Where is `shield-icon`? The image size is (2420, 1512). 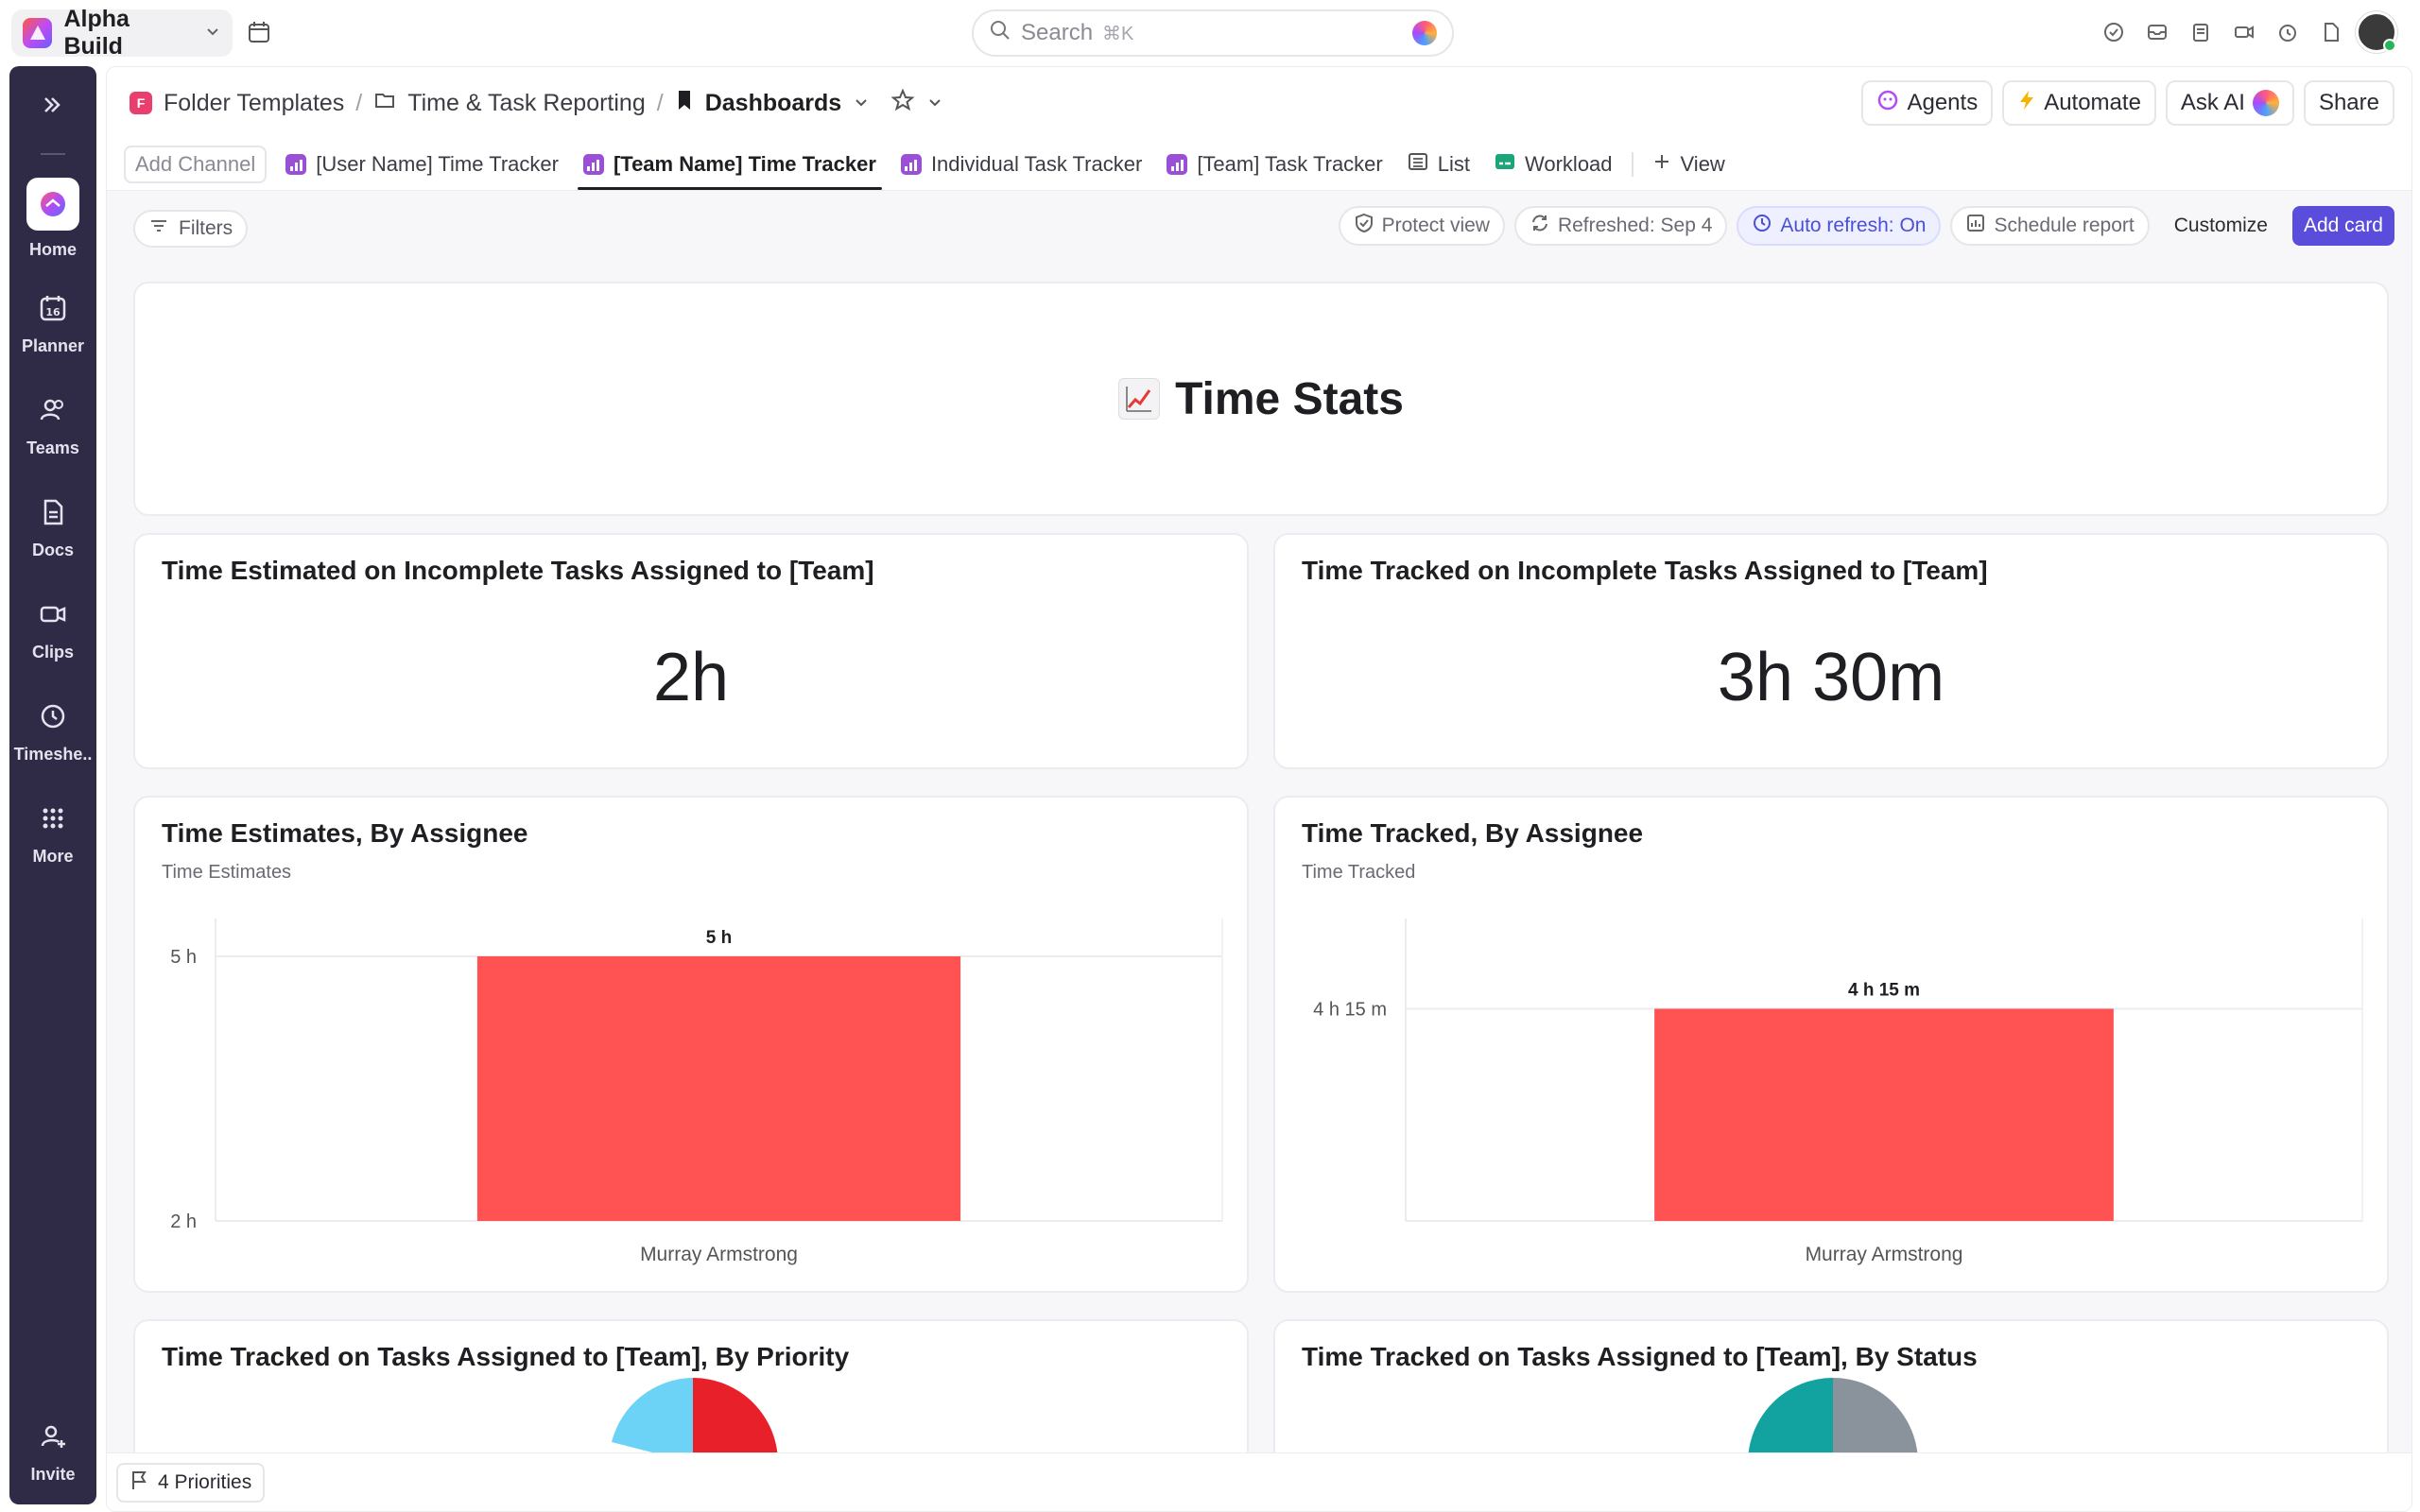 shield-icon is located at coordinates (1364, 226).